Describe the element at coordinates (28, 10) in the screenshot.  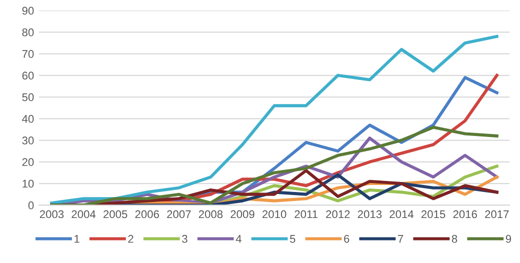
I see `y-tick-label: 90` at that location.